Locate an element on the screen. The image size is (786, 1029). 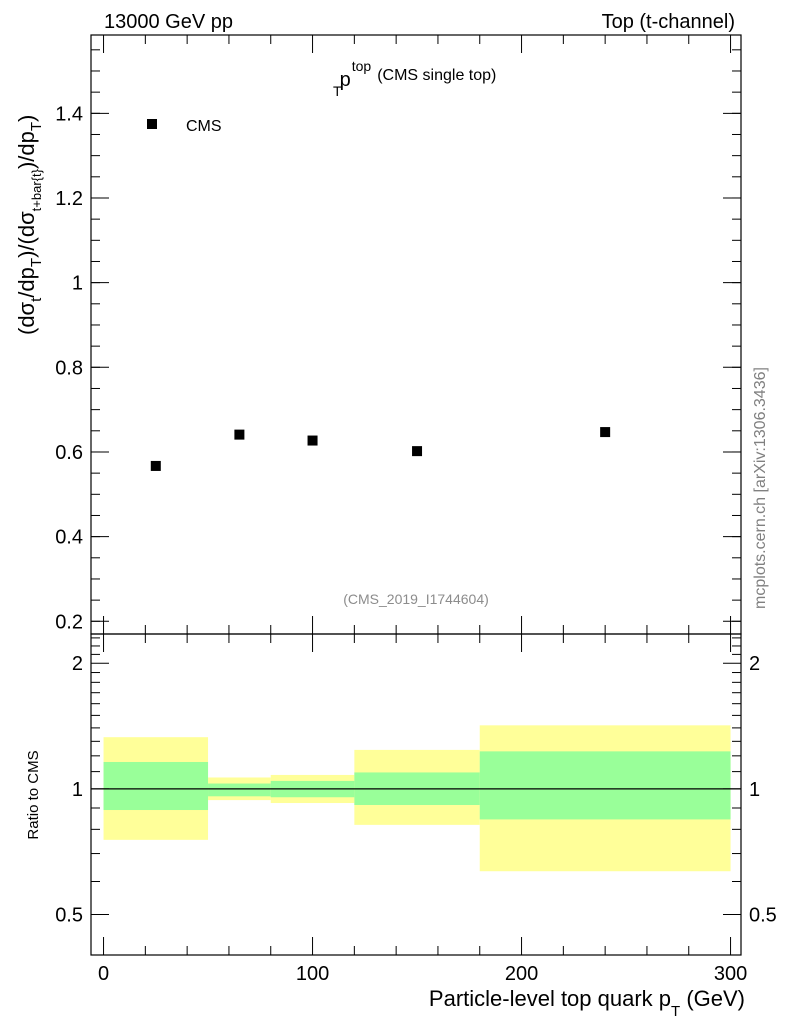
ratio-y-tick-label-right: 0.5 is located at coordinates (763, 916).